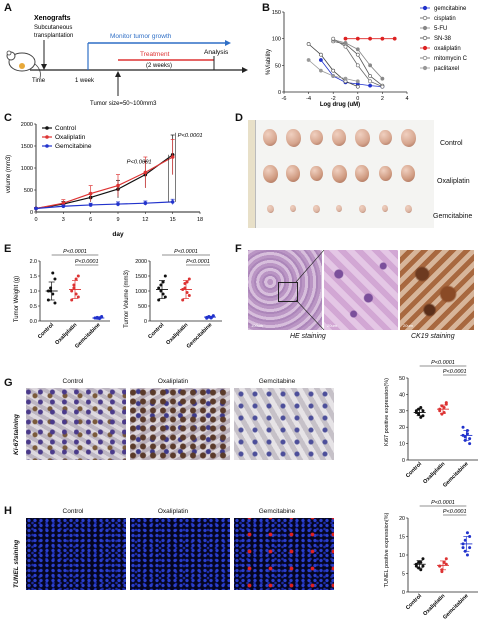 The width and height of the screenshot is (485, 629). Describe the element at coordinates (173, 381) in the screenshot. I see `g-title-oxaliplatin: Oxaliplatin` at that location.